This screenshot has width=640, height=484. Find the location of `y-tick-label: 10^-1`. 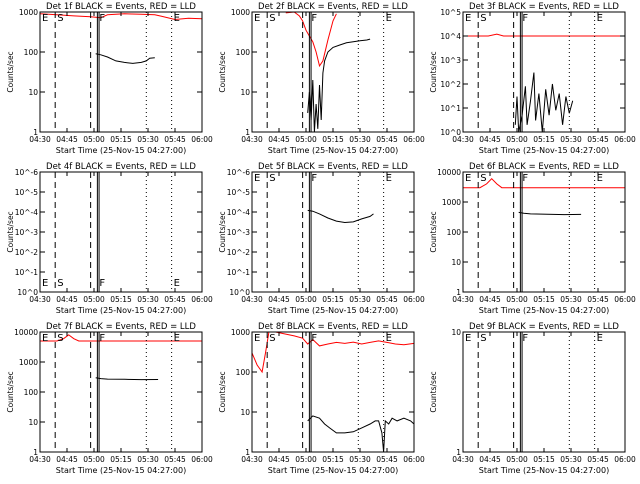

y-tick-label: 10^-1 is located at coordinates (239, 272).